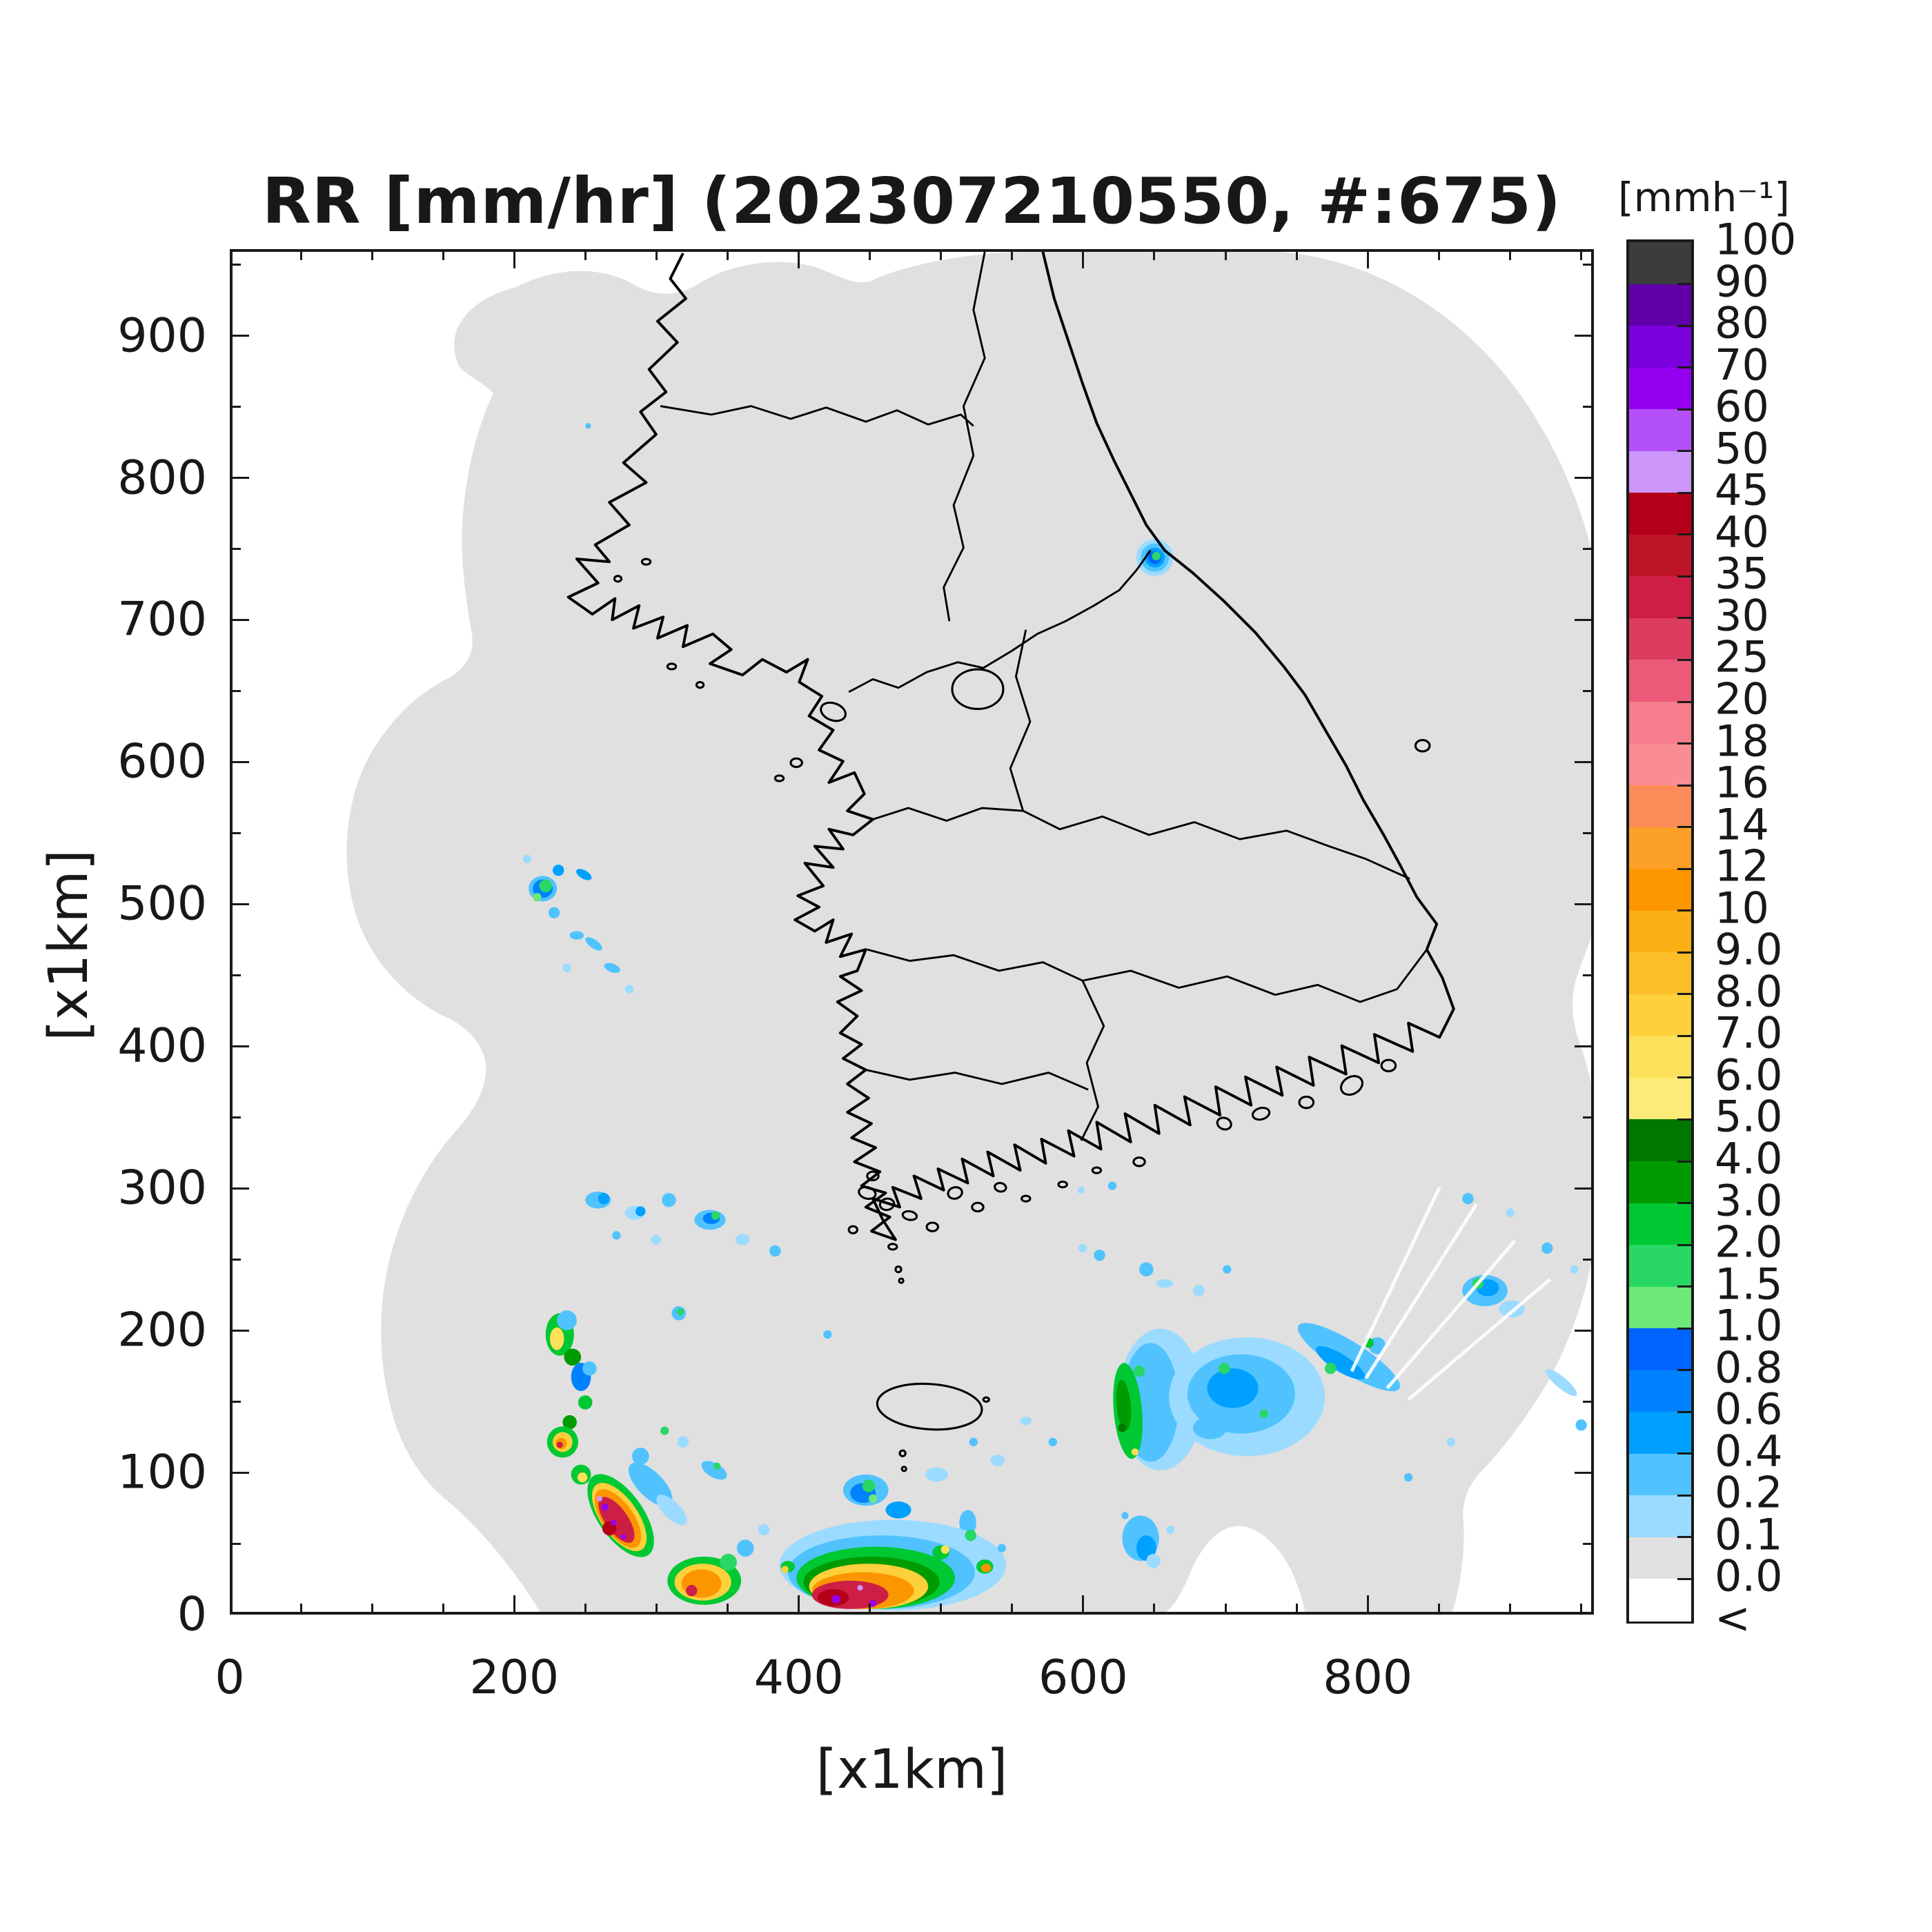 This screenshot has height=1932, width=1932. I want to click on y-tick-label: 800, so click(162, 478).